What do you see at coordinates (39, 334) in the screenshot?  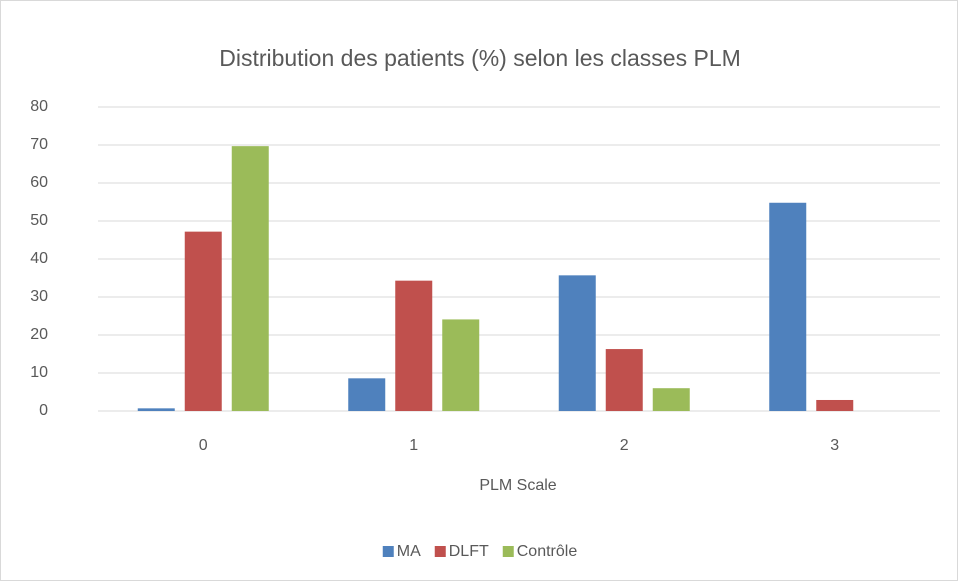 I see `y-tick-label: 20` at bounding box center [39, 334].